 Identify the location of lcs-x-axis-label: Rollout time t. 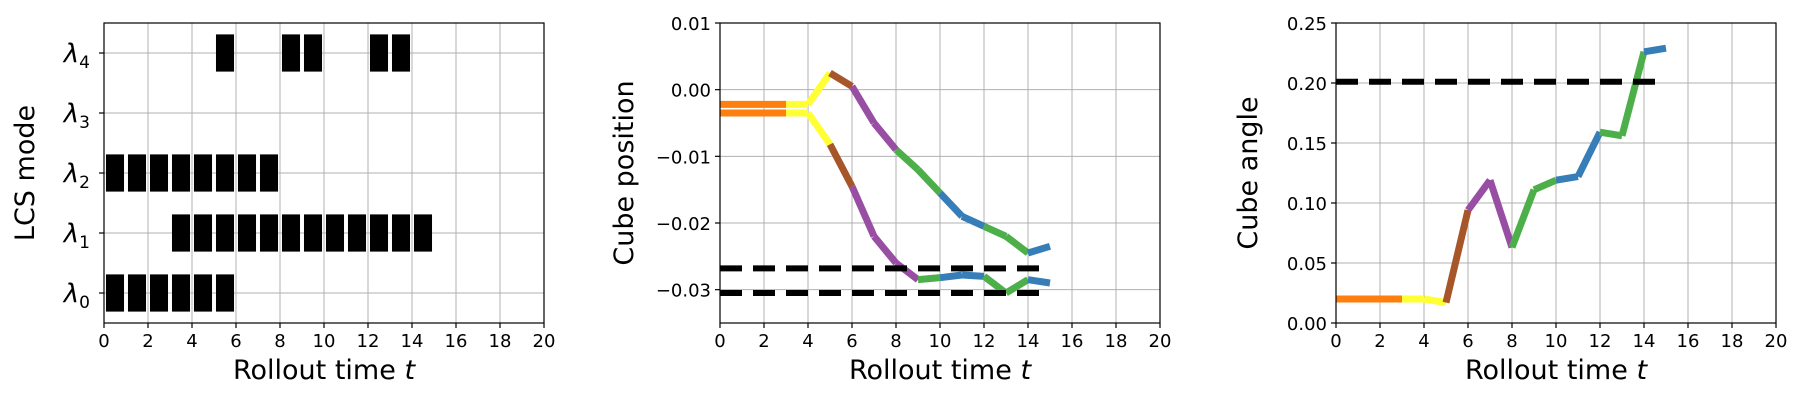
(324, 370).